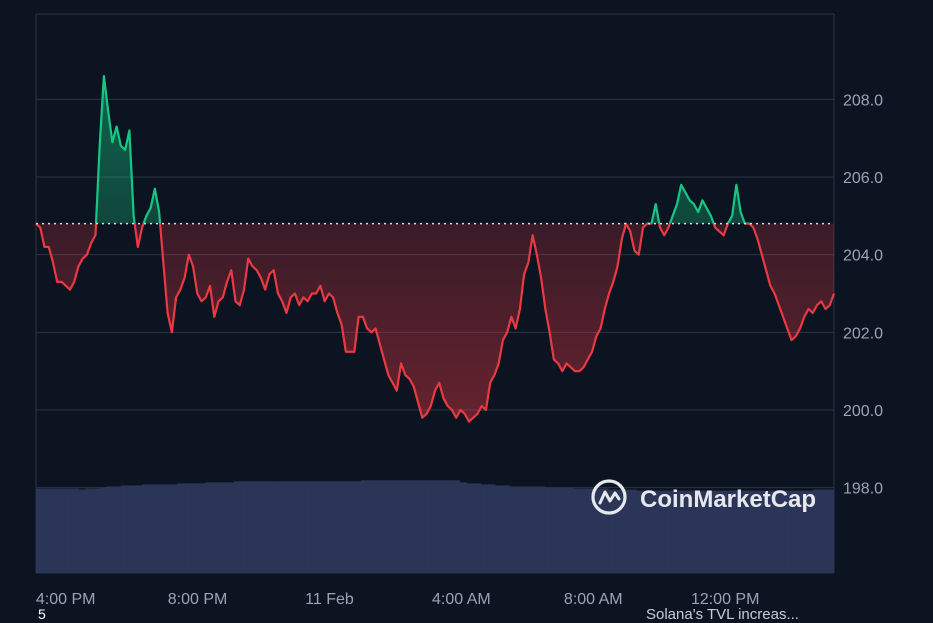  Describe the element at coordinates (863, 333) in the screenshot. I see `y-tick-label: 202.0` at that location.